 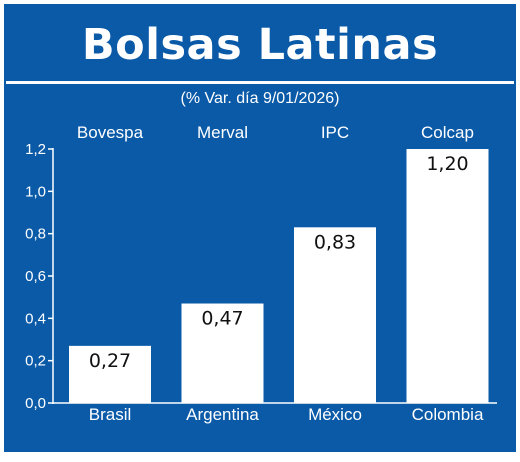 What do you see at coordinates (110, 414) in the screenshot?
I see `x-category-label: Brasil` at bounding box center [110, 414].